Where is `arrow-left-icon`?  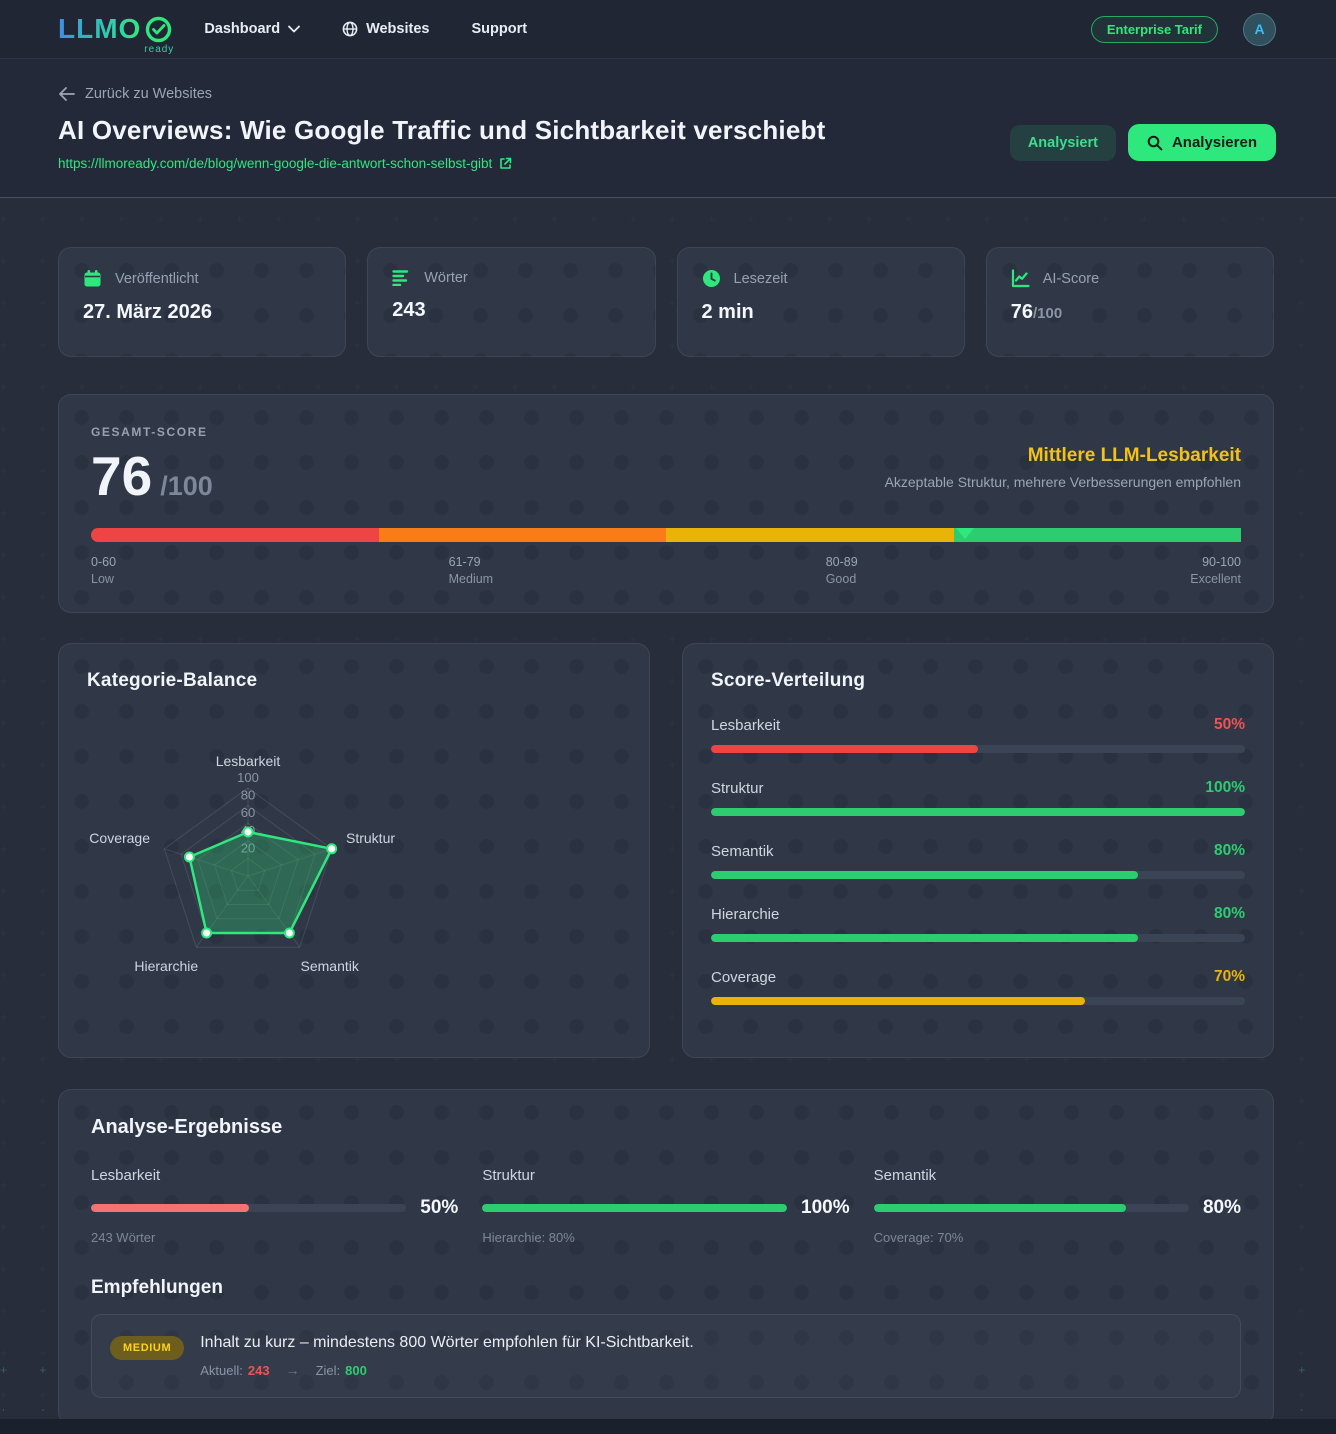 arrow-left-icon is located at coordinates (67, 94).